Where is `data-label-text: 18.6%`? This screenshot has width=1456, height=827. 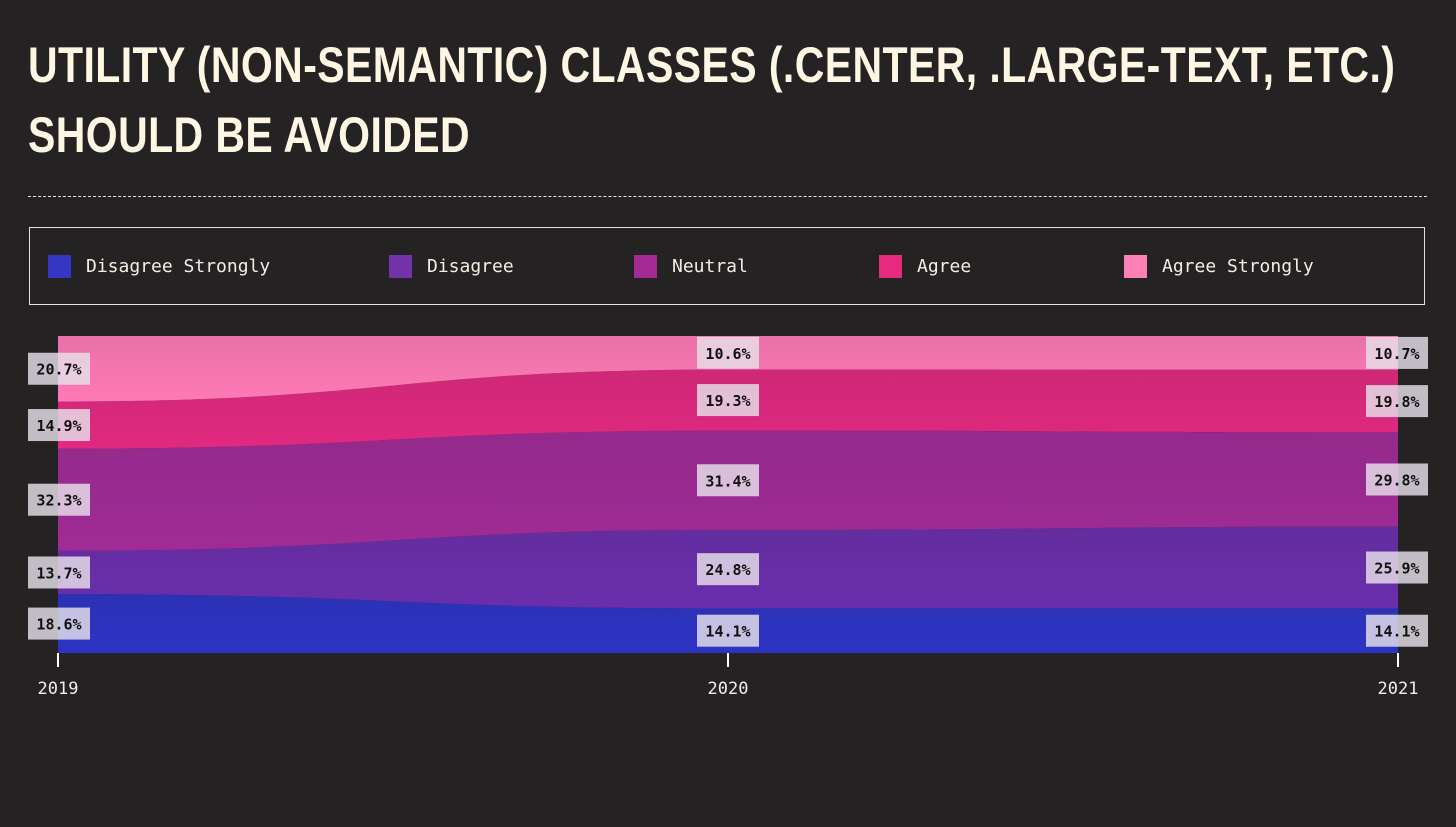 data-label-text: 18.6% is located at coordinates (58, 625).